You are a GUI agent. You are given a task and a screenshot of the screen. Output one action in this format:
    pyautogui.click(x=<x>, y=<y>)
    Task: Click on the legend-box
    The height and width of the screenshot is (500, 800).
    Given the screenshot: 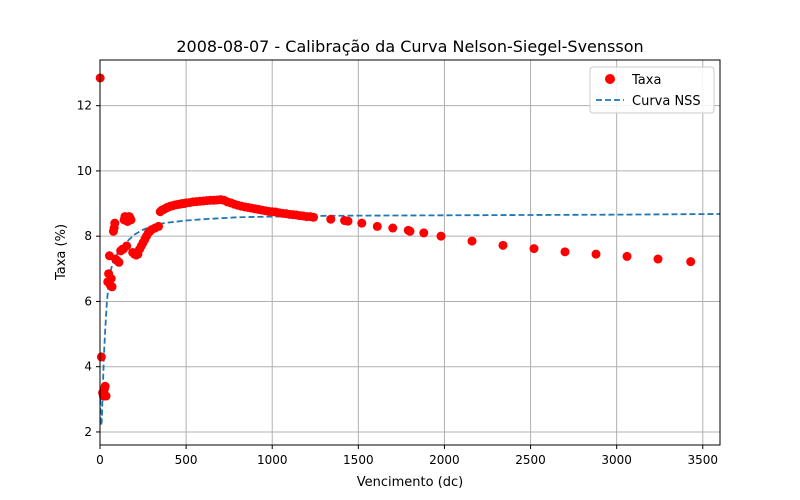 What is the action you would take?
    pyautogui.click(x=652, y=90)
    